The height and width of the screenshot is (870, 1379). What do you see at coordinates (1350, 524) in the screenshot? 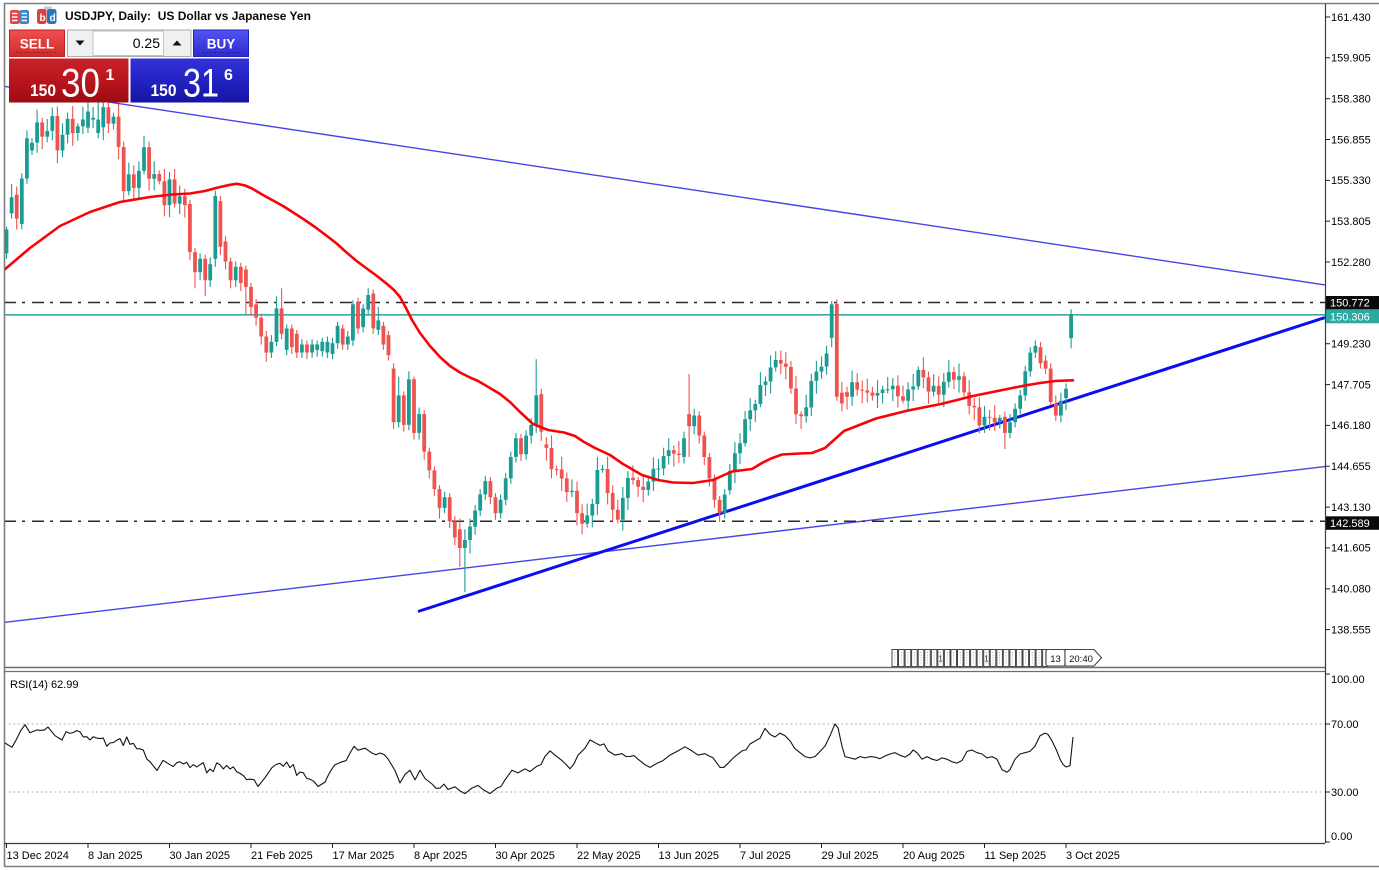
I see `svg-text: 142.589` at bounding box center [1350, 524].